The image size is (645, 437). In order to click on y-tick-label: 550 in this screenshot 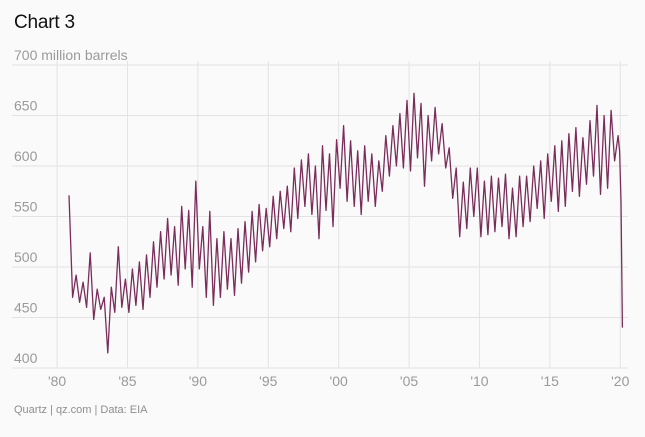, I will do `click(26, 207)`.